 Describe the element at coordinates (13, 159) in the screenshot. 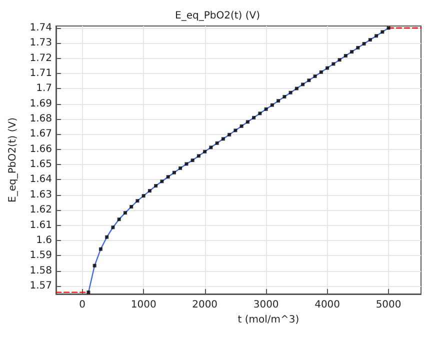

I see `y-axis-title: E_eq_PbO2(t) (V)` at that location.